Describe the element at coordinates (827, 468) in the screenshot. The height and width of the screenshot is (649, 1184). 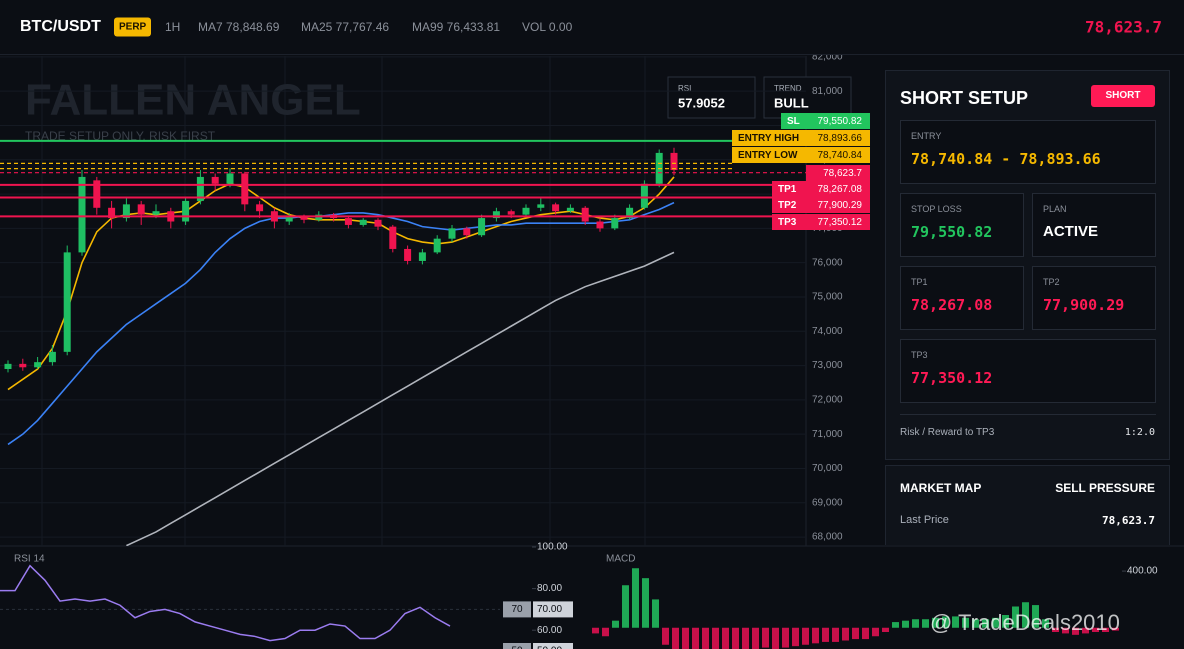
I see `y-tick-label: 70,000` at that location.